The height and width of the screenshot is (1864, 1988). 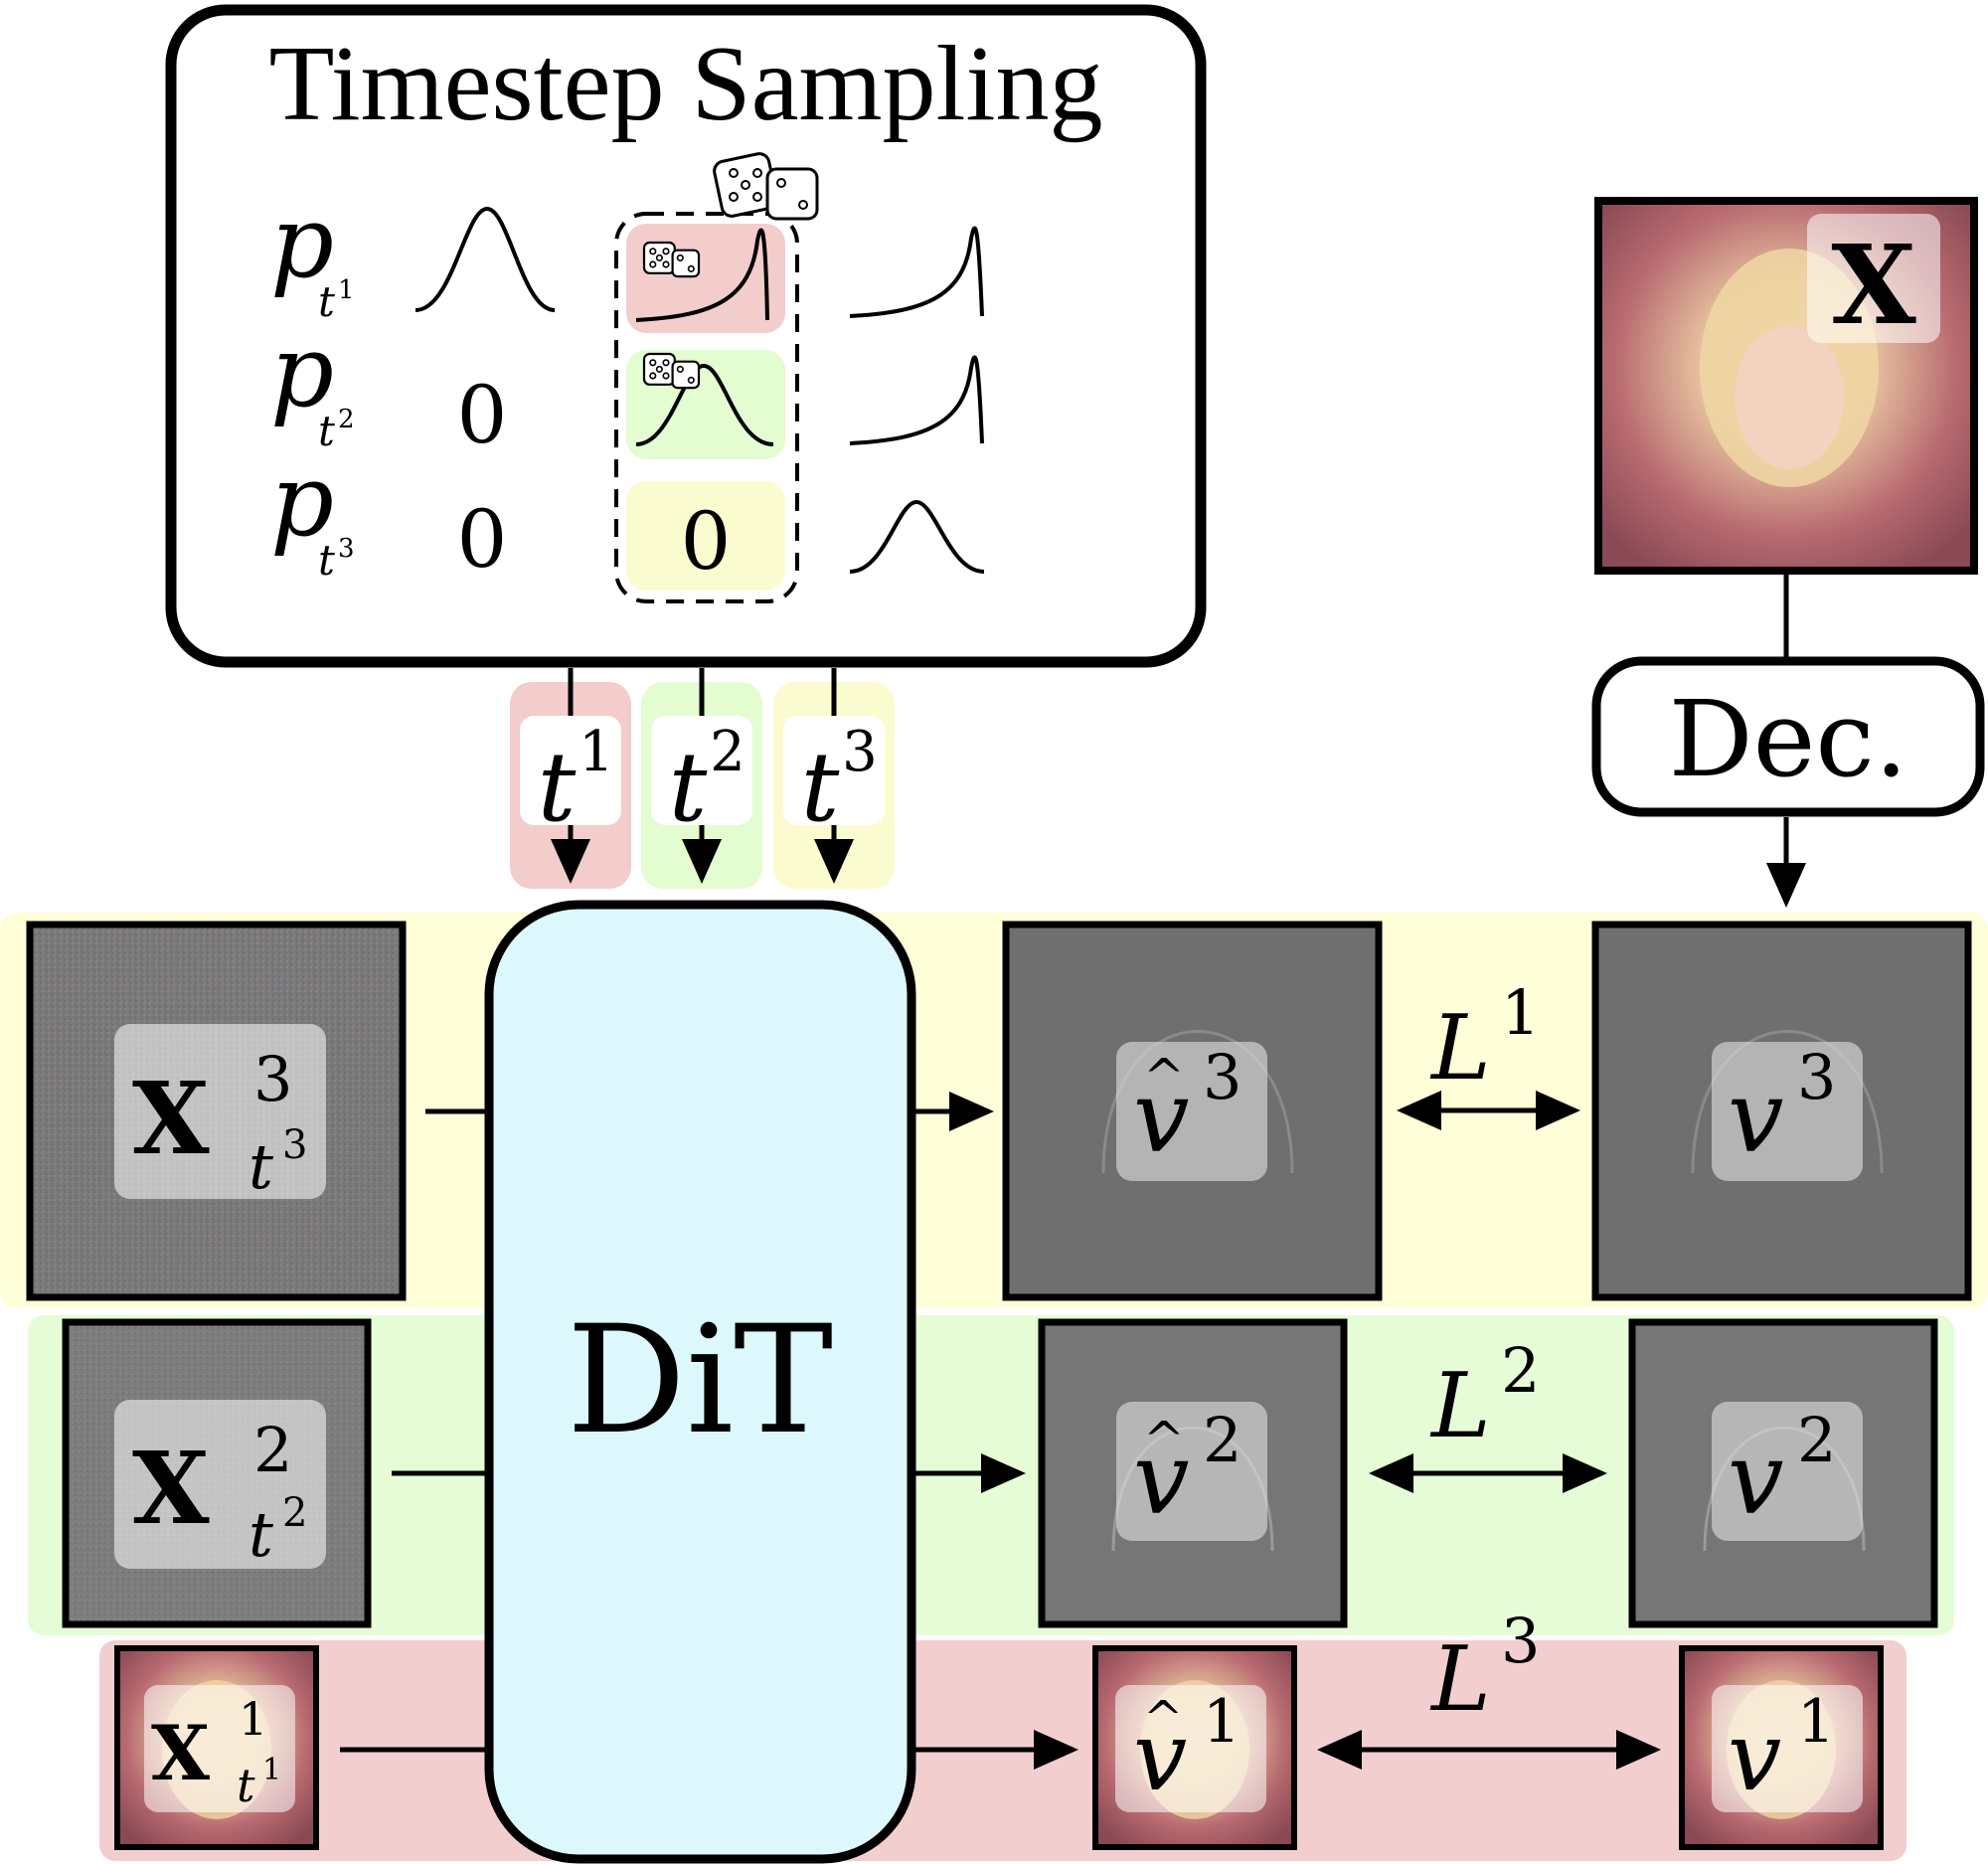 I want to click on loss-level-3: L 1, so click(x=1484, y=1038).